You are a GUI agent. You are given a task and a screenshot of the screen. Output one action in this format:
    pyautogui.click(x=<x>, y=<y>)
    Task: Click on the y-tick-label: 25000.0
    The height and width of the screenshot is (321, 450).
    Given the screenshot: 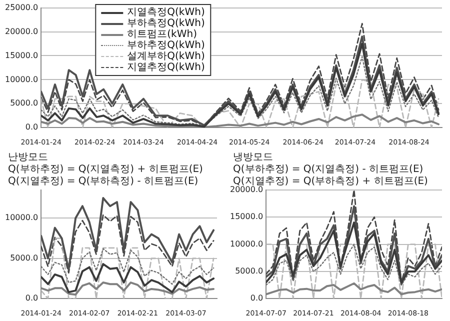 What is the action you would take?
    pyautogui.click(x=21, y=7)
    